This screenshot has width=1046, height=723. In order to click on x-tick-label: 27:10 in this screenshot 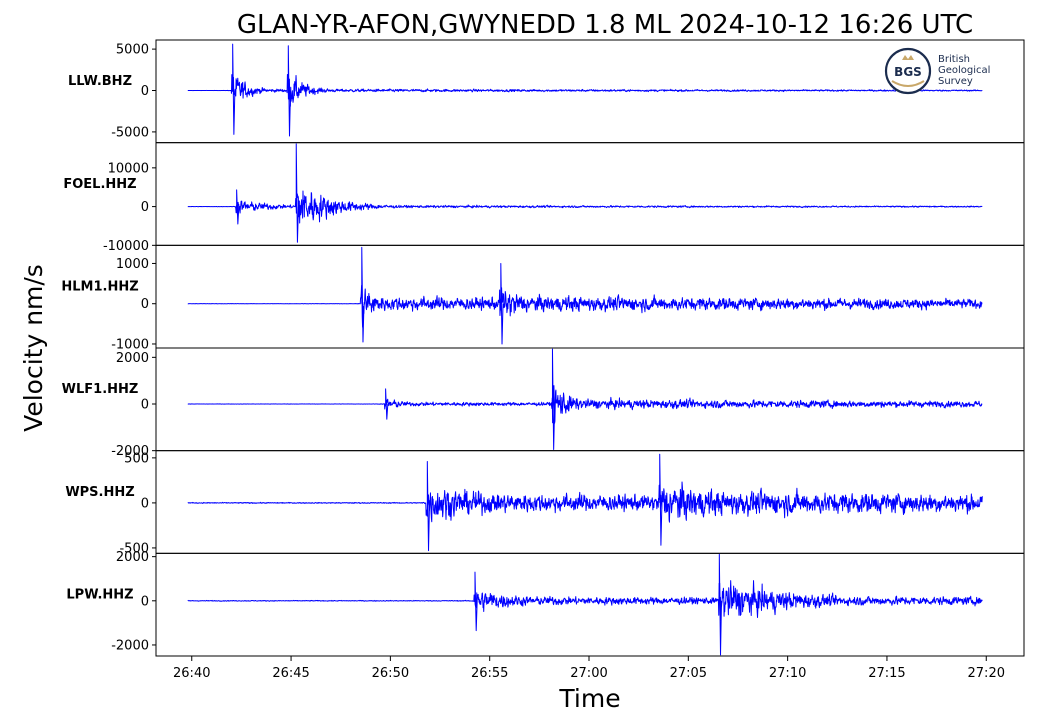, I will do `click(787, 673)`.